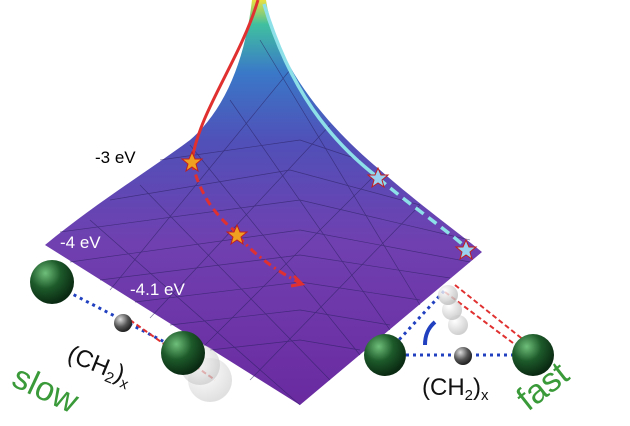  Describe the element at coordinates (115, 157) in the screenshot. I see `energy-label: -3 eV` at that location.